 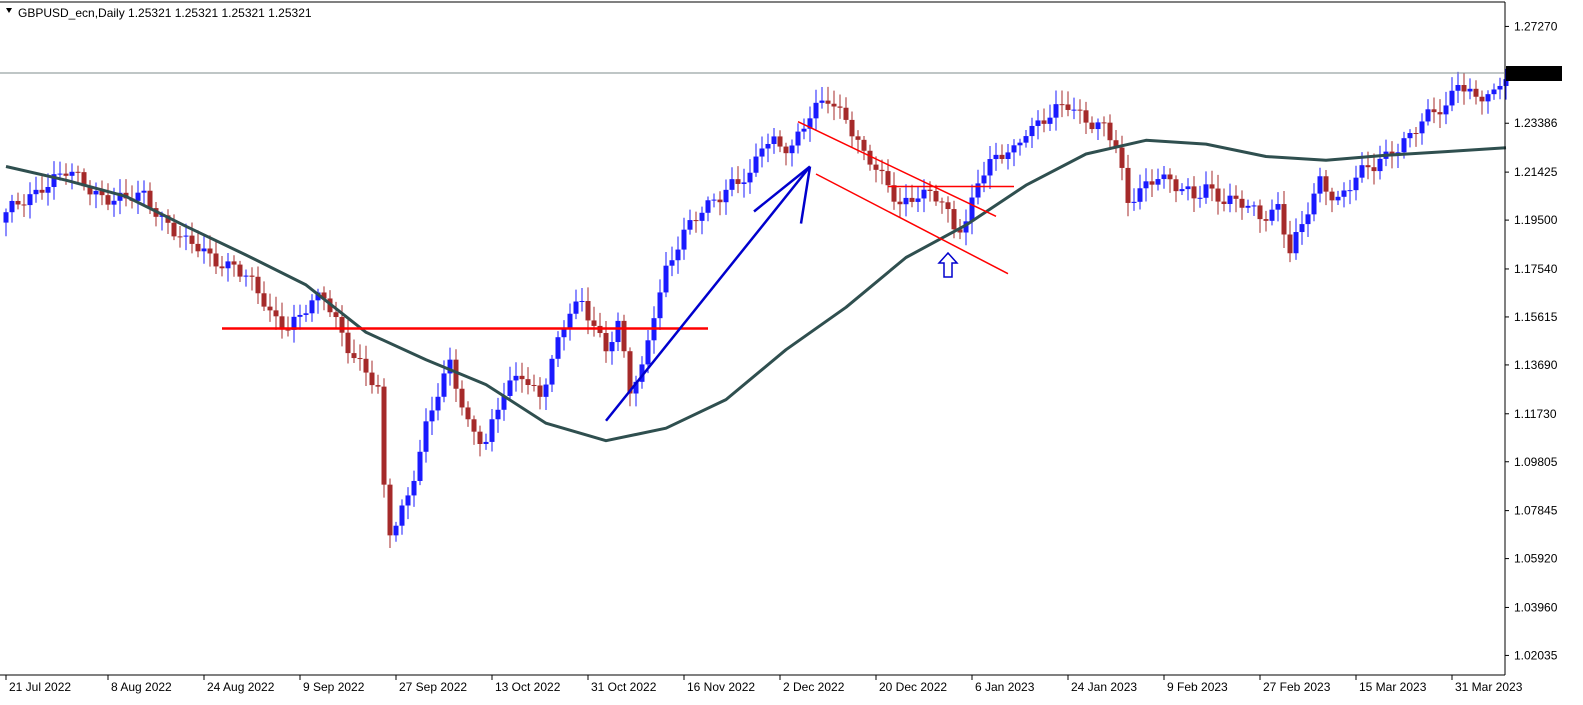 What do you see at coordinates (1297, 687) in the screenshot?
I see `x-tick-label: 27 Feb 2023` at bounding box center [1297, 687].